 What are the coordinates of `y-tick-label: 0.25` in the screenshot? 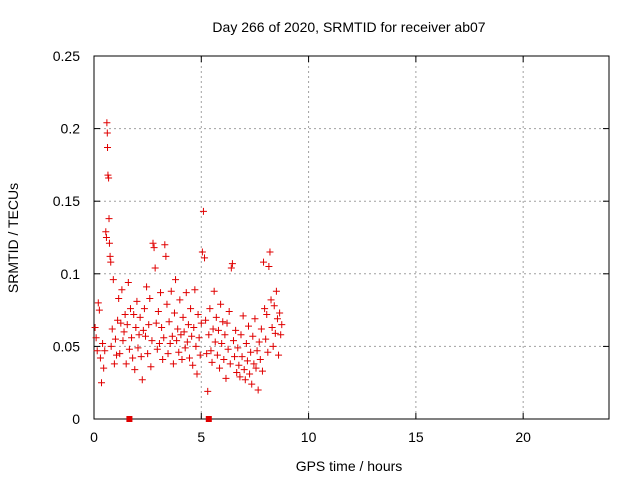 It's located at (66, 56).